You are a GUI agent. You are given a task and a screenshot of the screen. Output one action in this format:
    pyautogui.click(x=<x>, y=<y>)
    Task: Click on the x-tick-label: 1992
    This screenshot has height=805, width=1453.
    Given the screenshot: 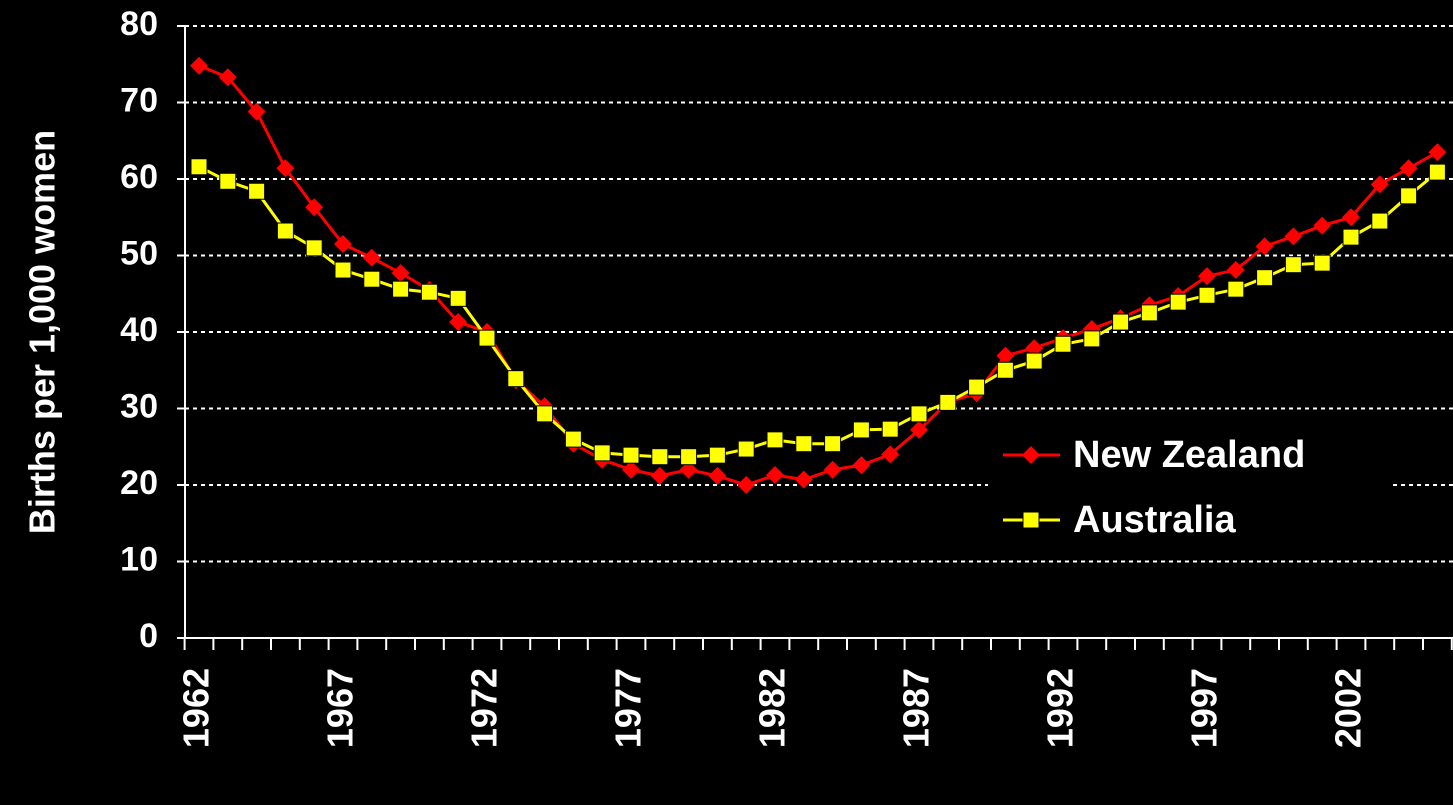 What is the action you would take?
    pyautogui.click(x=1060, y=708)
    